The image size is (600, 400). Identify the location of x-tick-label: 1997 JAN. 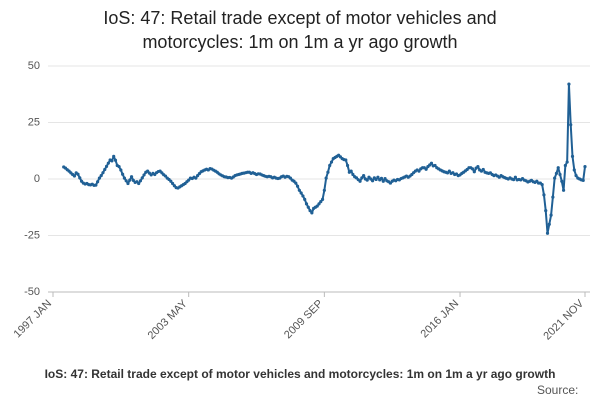
(33, 319).